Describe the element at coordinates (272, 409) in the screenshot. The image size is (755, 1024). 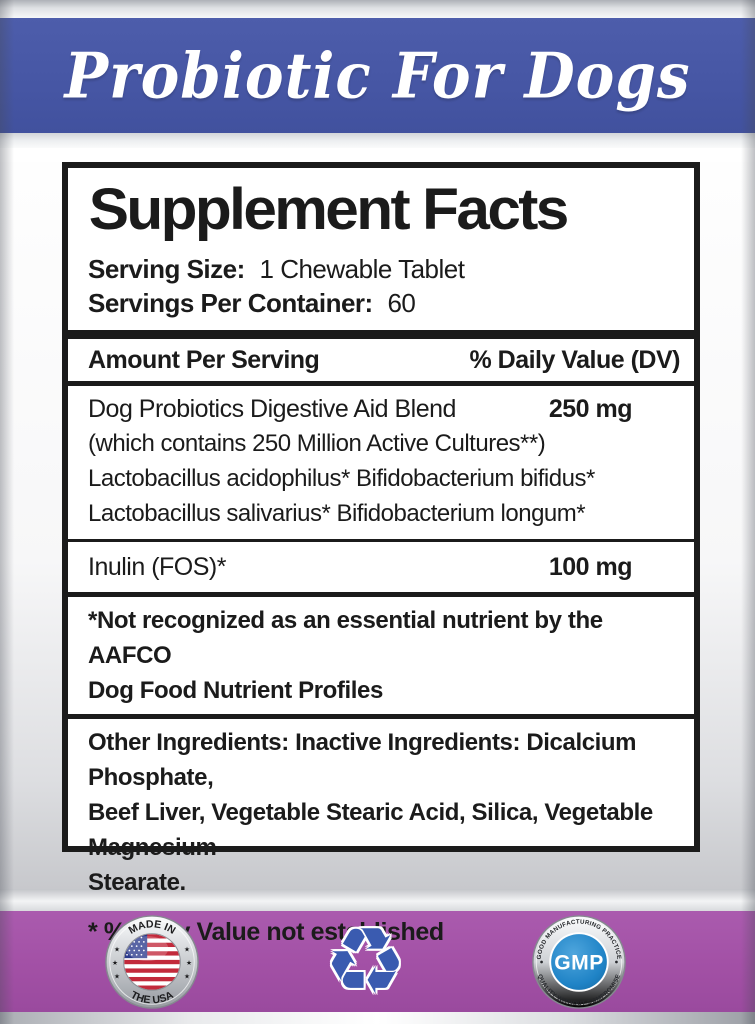
I see `ingredient-name: Dog Probiotics Digestive Aid Blend` at that location.